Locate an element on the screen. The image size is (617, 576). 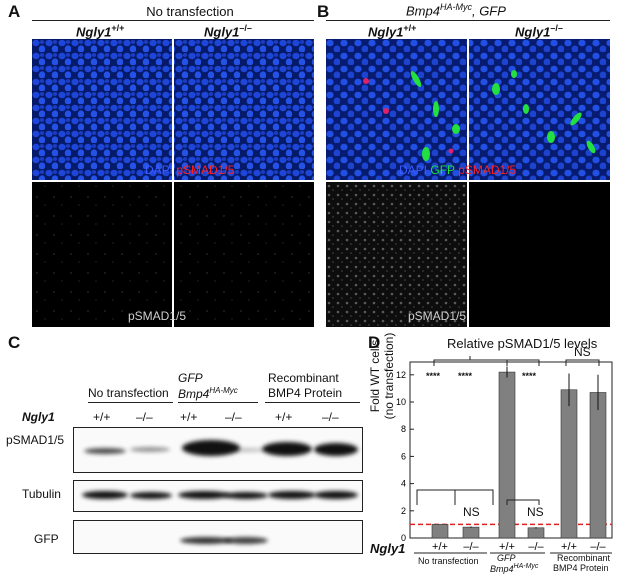
y-tick-label: 6 is located at coordinates (403, 456).